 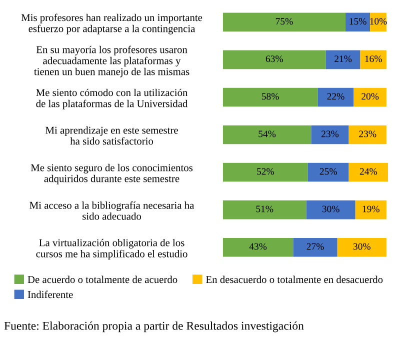 I want to click on data-label: 25%, so click(x=328, y=171).